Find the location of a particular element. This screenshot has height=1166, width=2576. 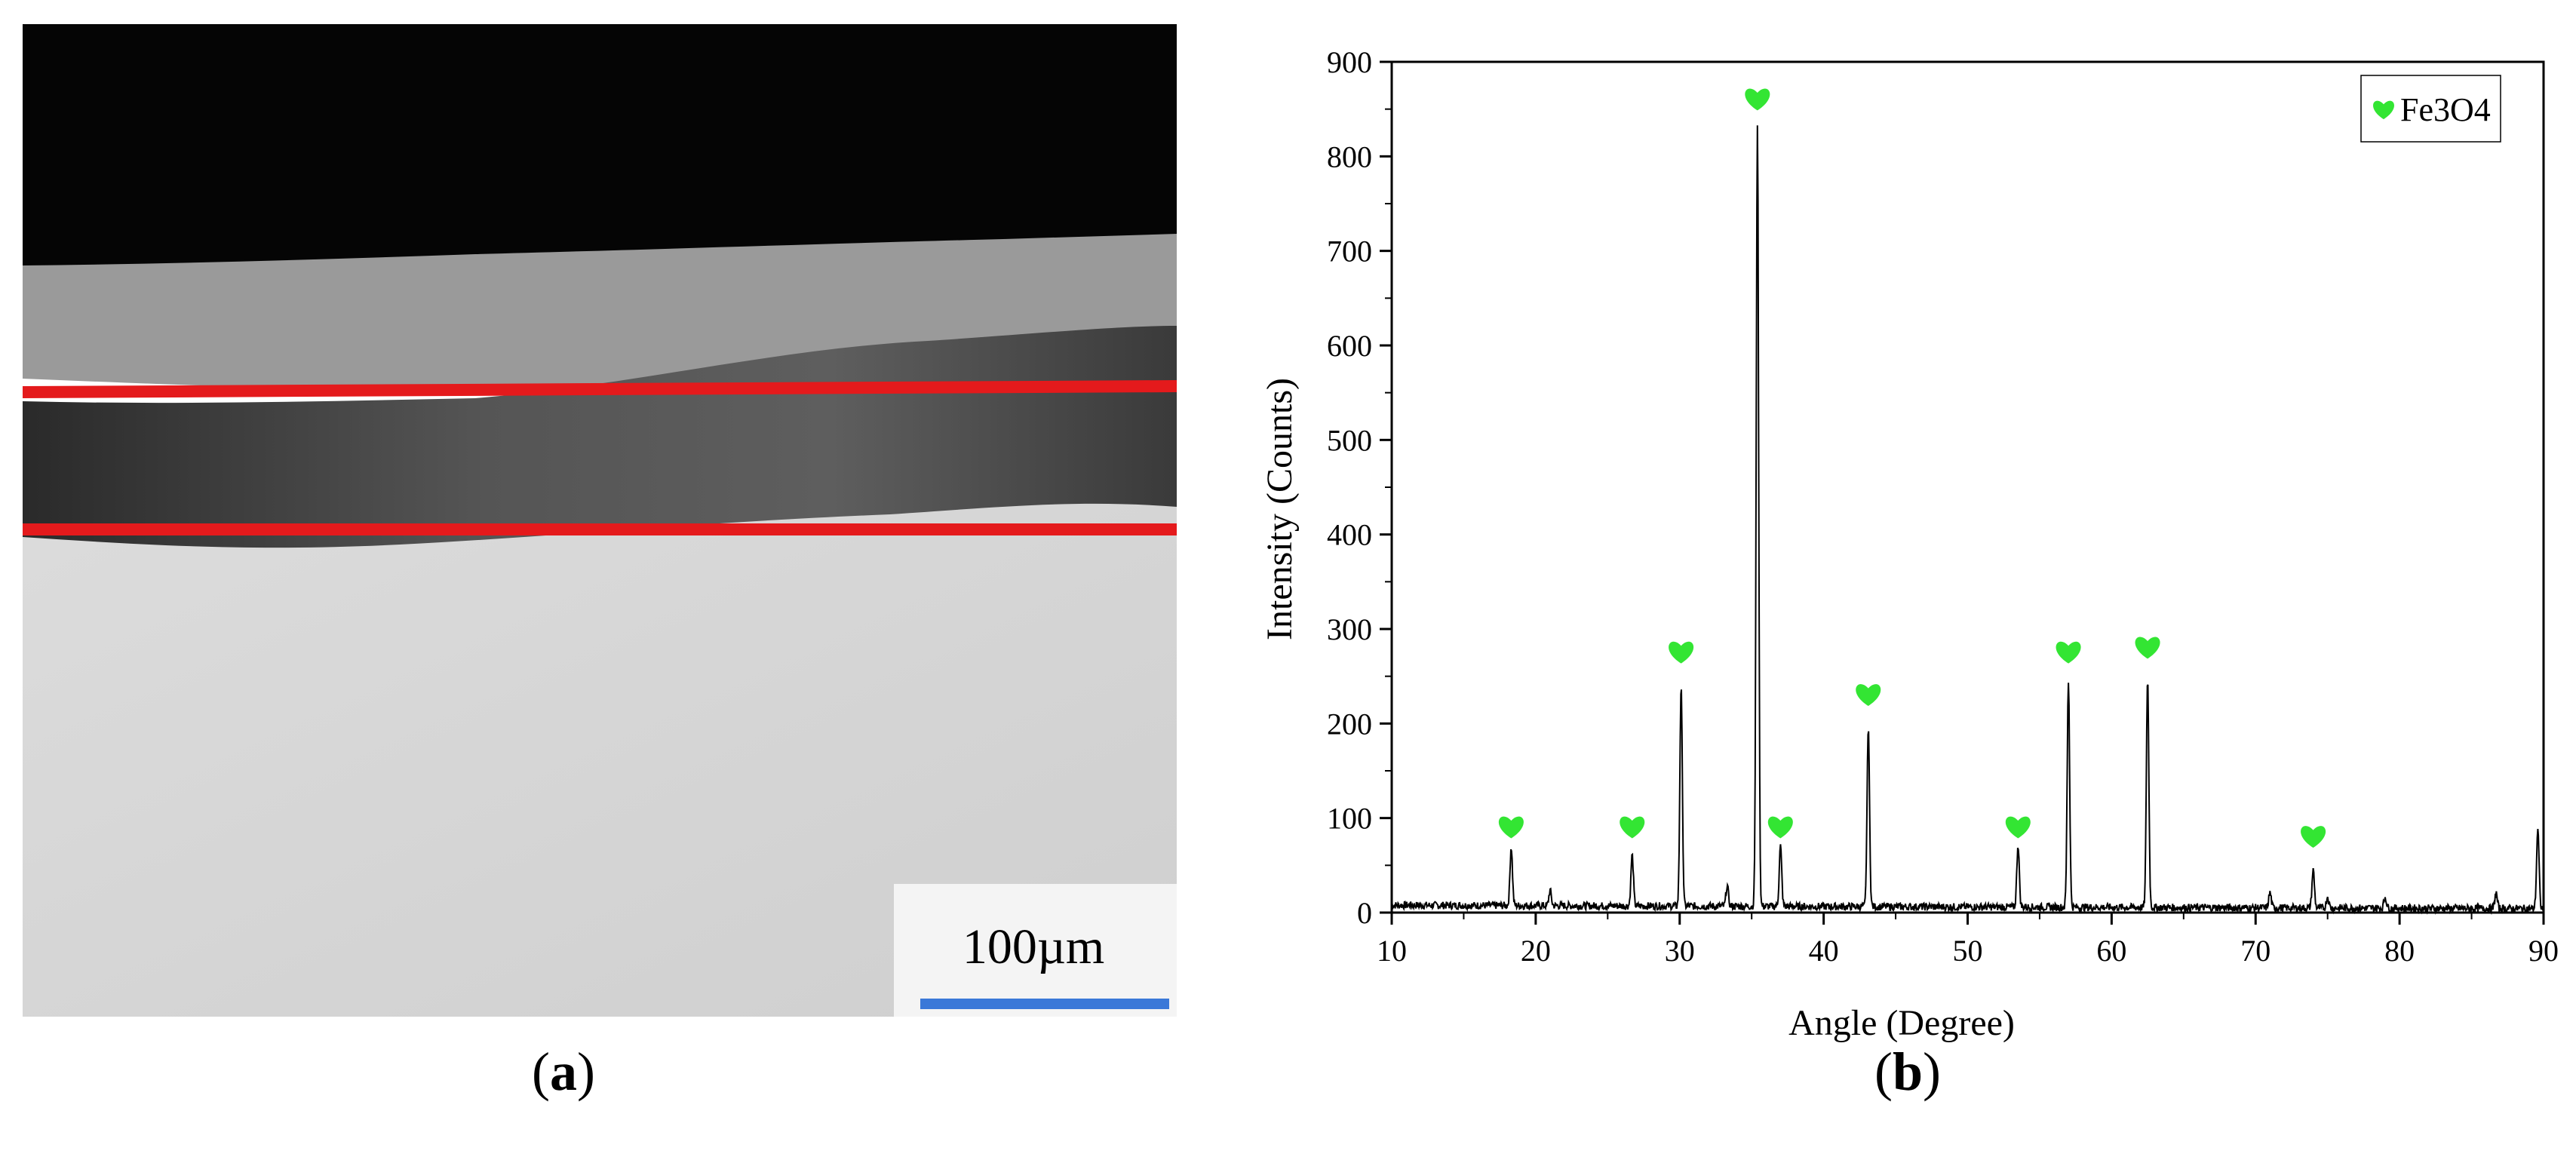

chart-legend: Fe3O4 is located at coordinates (2430, 109).